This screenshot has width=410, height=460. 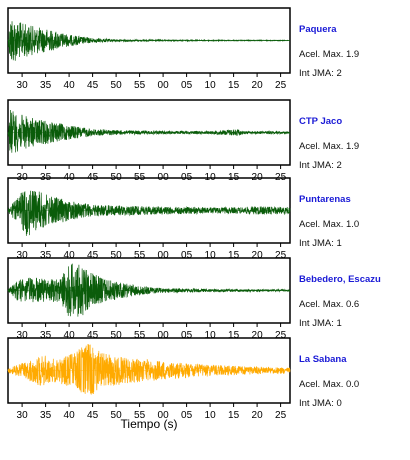 I want to click on jma-intensity-label: Int JMA: 0, so click(x=320, y=403).